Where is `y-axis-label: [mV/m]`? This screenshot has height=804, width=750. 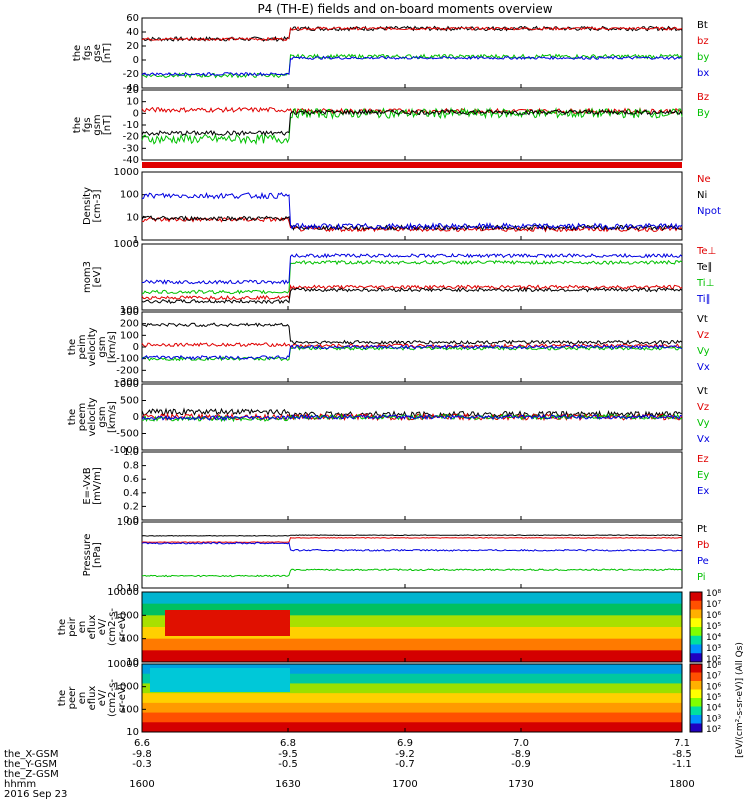 y-axis-label: [mV/m] is located at coordinates (97, 486).